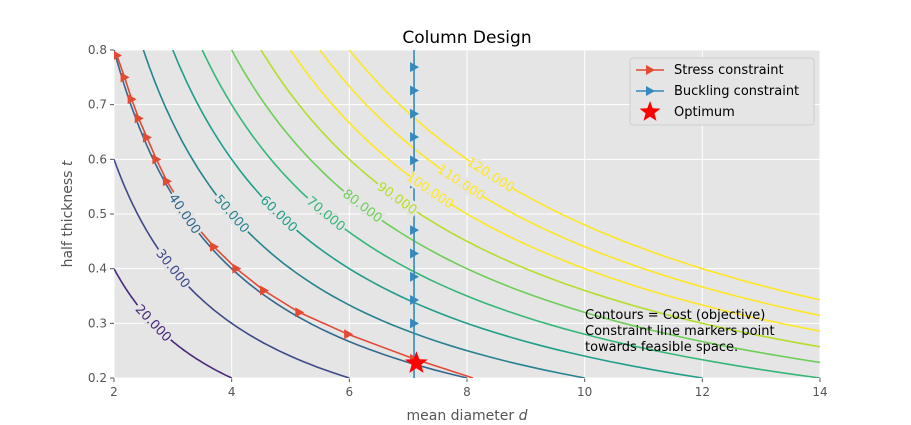  I want to click on y-tick-label: 0.7, so click(97, 105).